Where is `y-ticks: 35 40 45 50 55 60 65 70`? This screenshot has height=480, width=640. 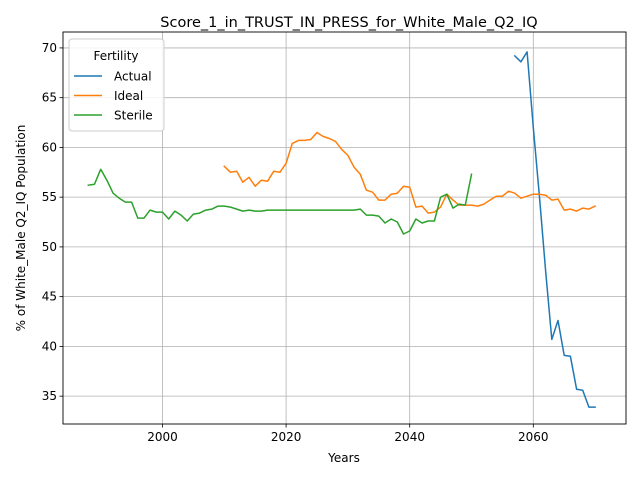
y-ticks: 35 40 45 50 55 60 65 70 is located at coordinates (52, 222).